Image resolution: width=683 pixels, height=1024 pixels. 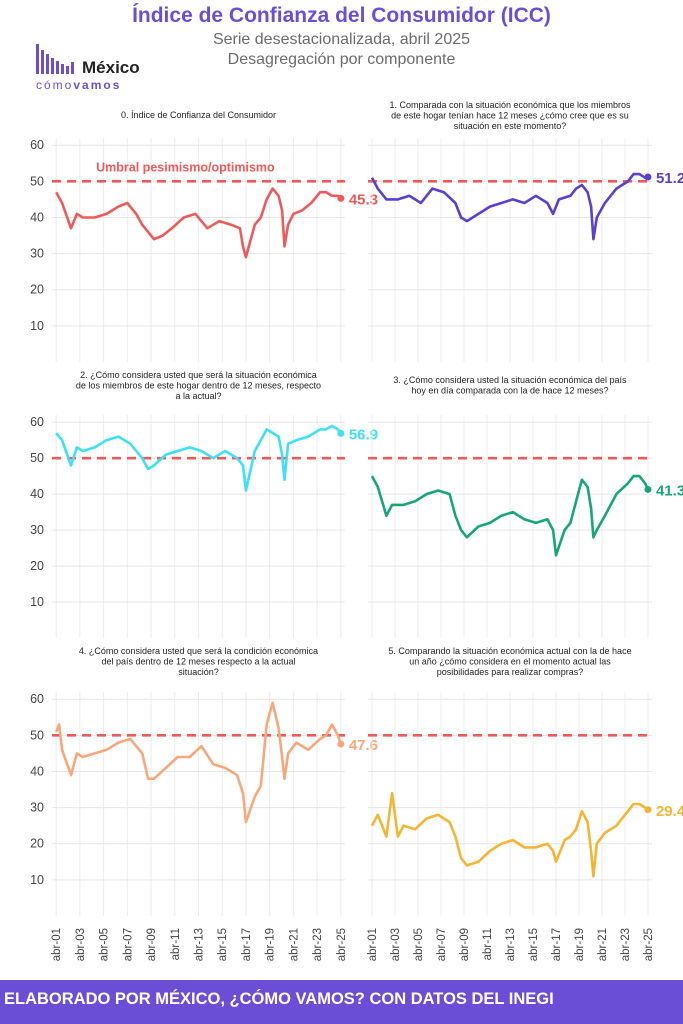 What do you see at coordinates (669, 490) in the screenshot?
I see `end-value-label: 41.3` at bounding box center [669, 490].